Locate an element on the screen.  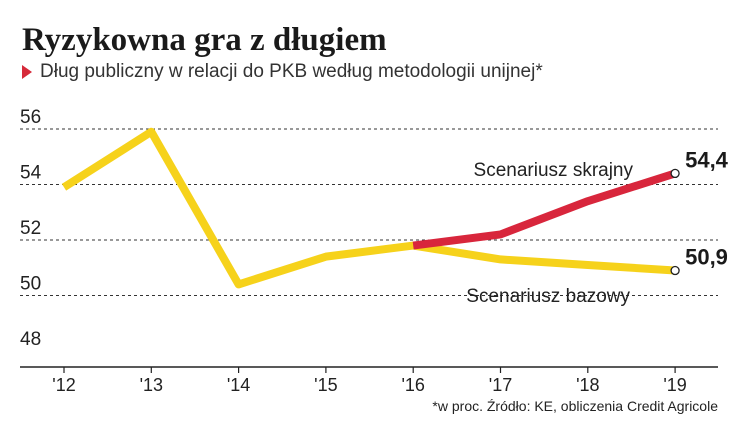
x-tick-label: '17 is located at coordinates (500, 385).